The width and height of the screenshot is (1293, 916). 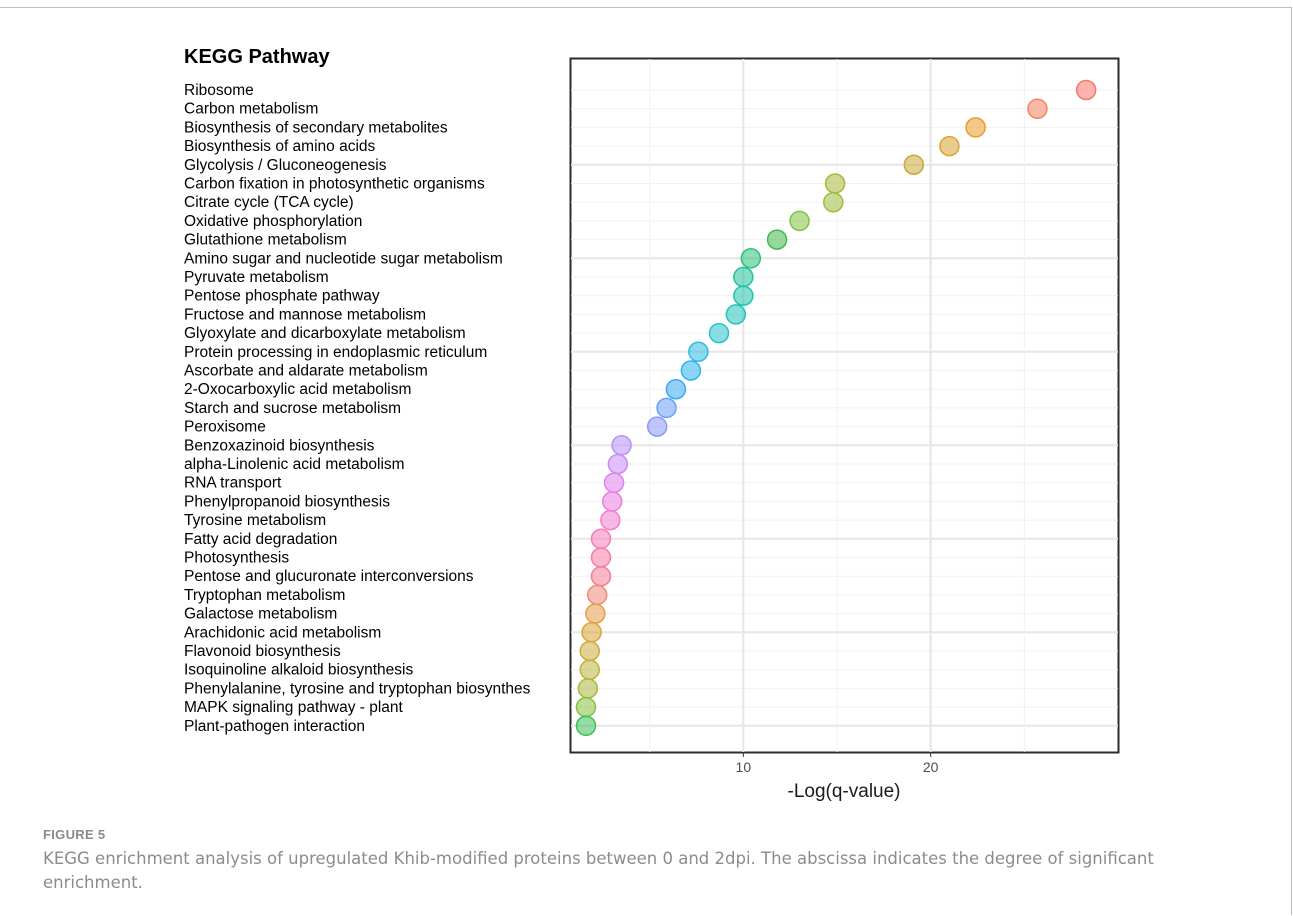 What do you see at coordinates (329, 576) in the screenshot?
I see `y-tick-label: Pentose and glucuronate interconversions` at bounding box center [329, 576].